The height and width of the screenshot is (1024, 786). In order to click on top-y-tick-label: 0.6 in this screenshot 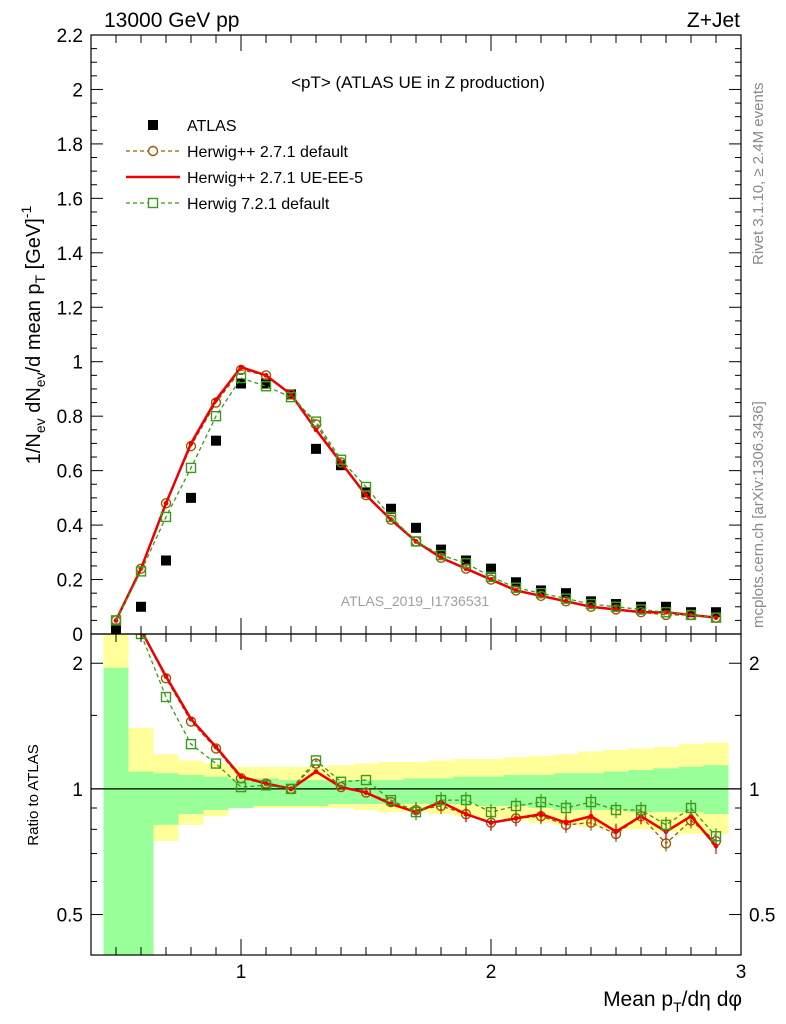, I will do `click(70, 472)`.